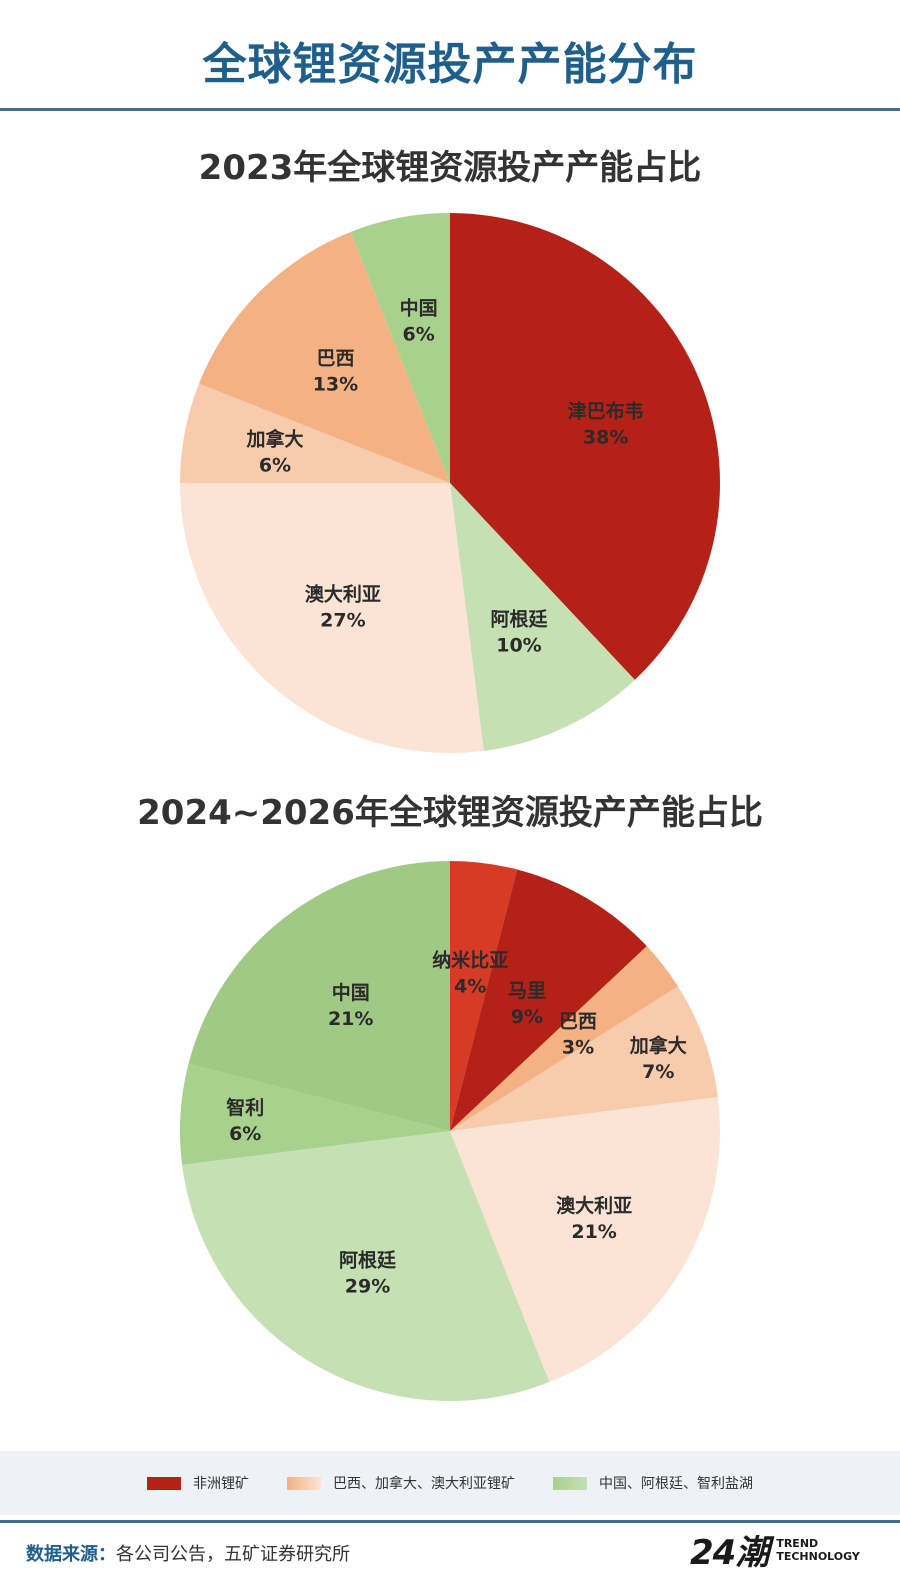 The height and width of the screenshot is (1590, 900). What do you see at coordinates (450, 168) in the screenshot?
I see `chart-title-2023: 2023年全球锂资源投产产能占比` at bounding box center [450, 168].